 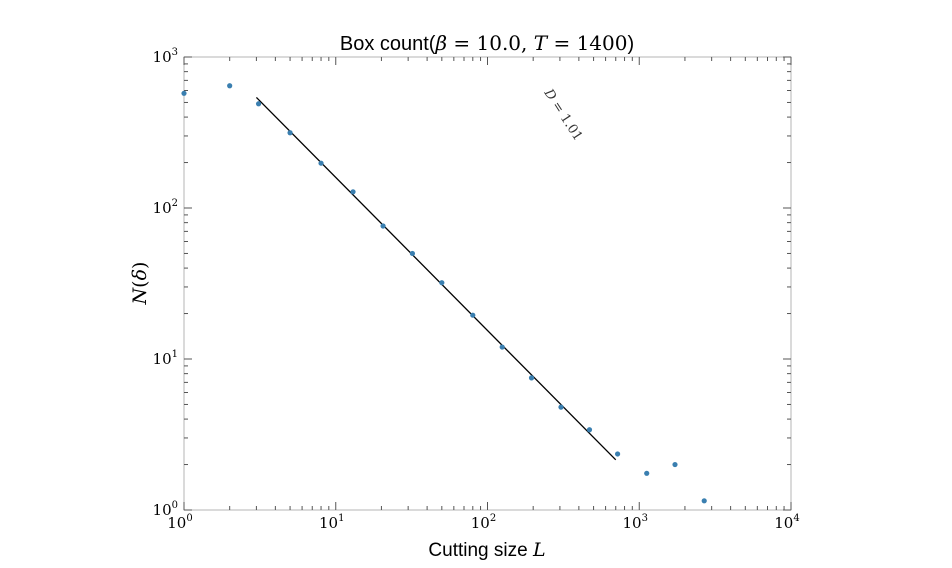 I want to click on x-axis-label-text: Cutting size, so click(x=480, y=550).